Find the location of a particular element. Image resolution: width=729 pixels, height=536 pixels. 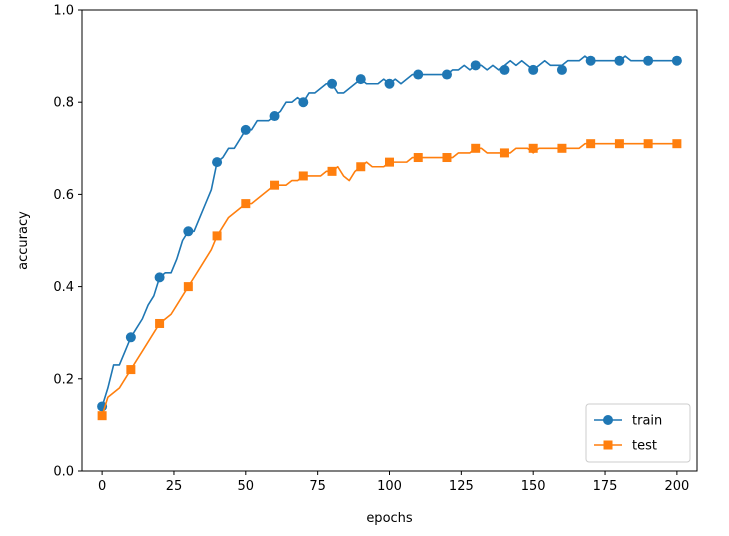

y-tick-label: 0.4 is located at coordinates (63, 287).